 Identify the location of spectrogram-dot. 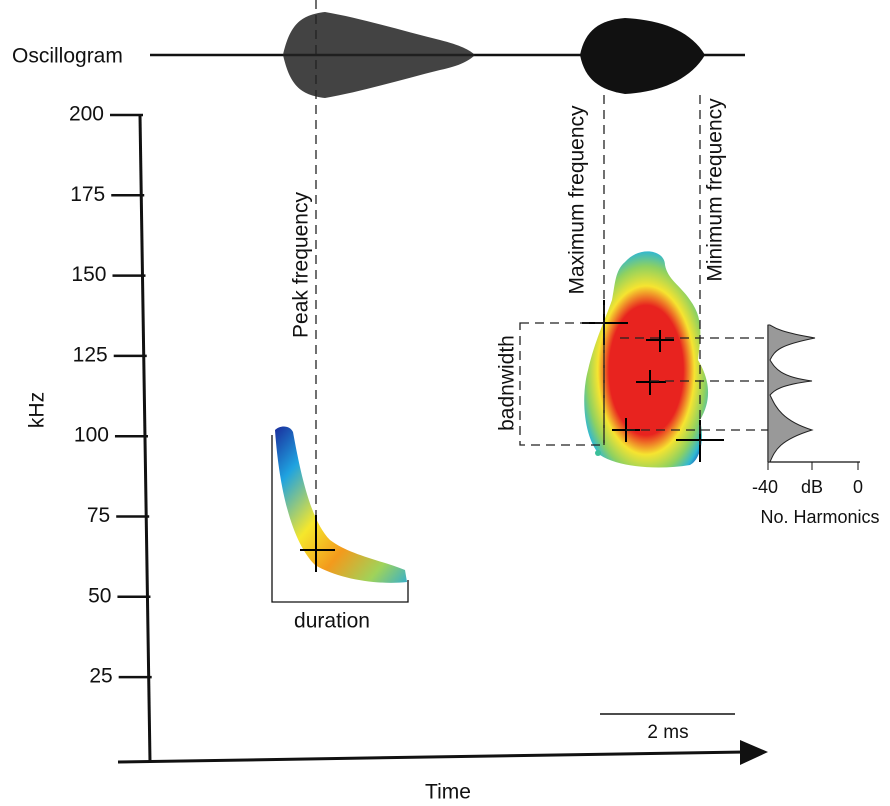
(598, 453).